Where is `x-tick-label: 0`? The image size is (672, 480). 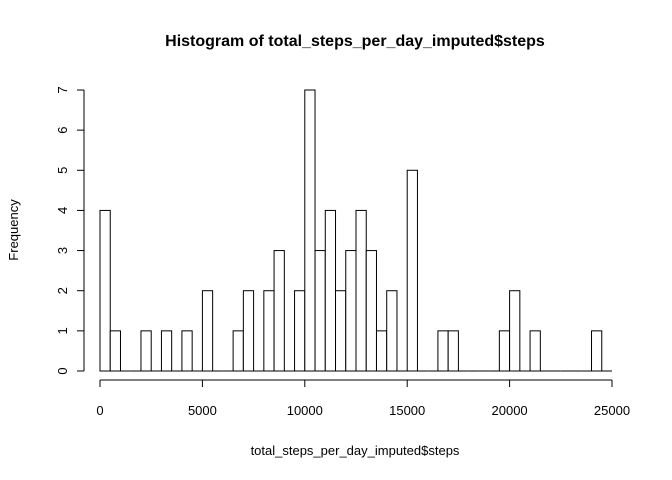 x-tick-label: 0 is located at coordinates (99, 410).